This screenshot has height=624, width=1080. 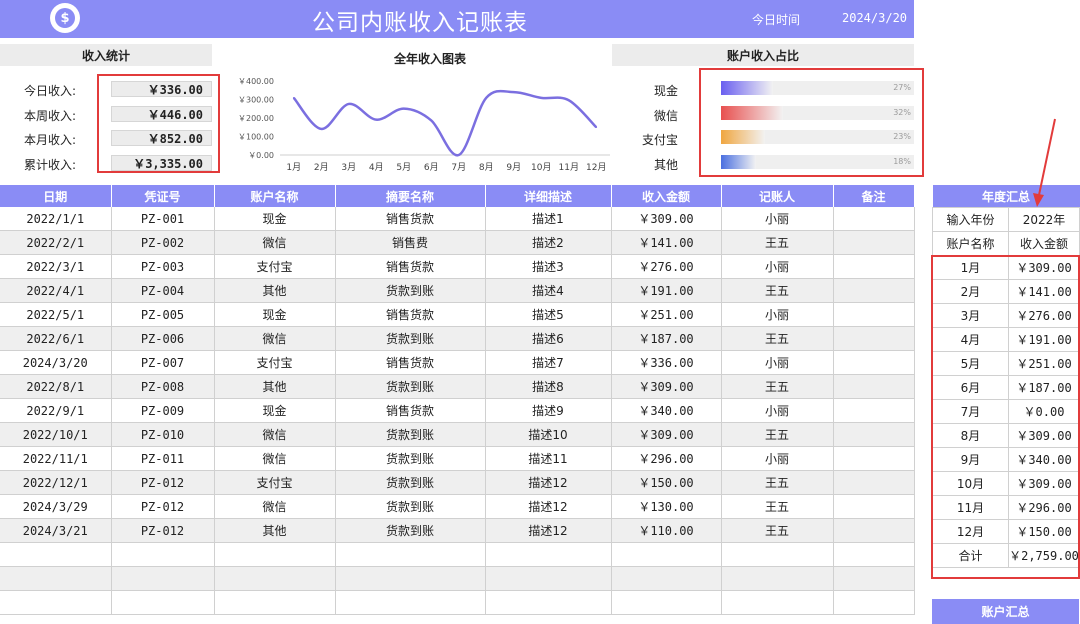 What do you see at coordinates (163, 290) in the screenshot?
I see `cell-voucher: PZ-004` at bounding box center [163, 290].